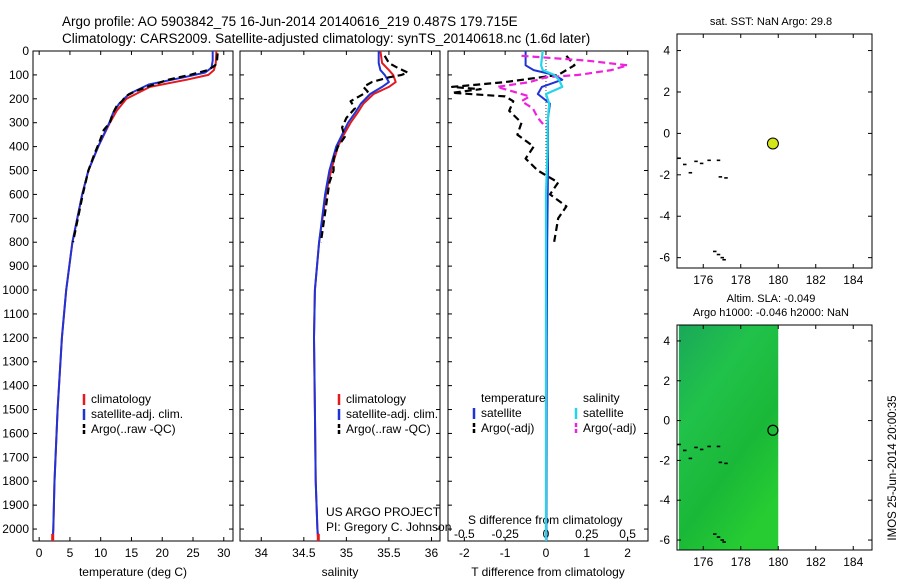 The height and width of the screenshot is (580, 900). I want to click on temp-xtick-label-0: 0, so click(39, 553).